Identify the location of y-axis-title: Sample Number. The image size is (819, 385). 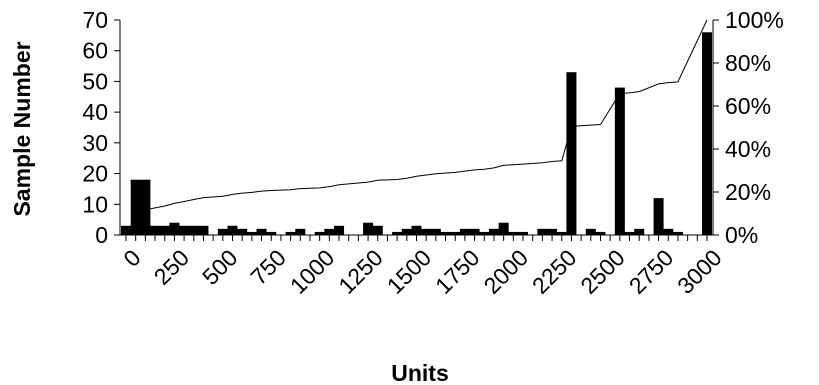
(22, 128).